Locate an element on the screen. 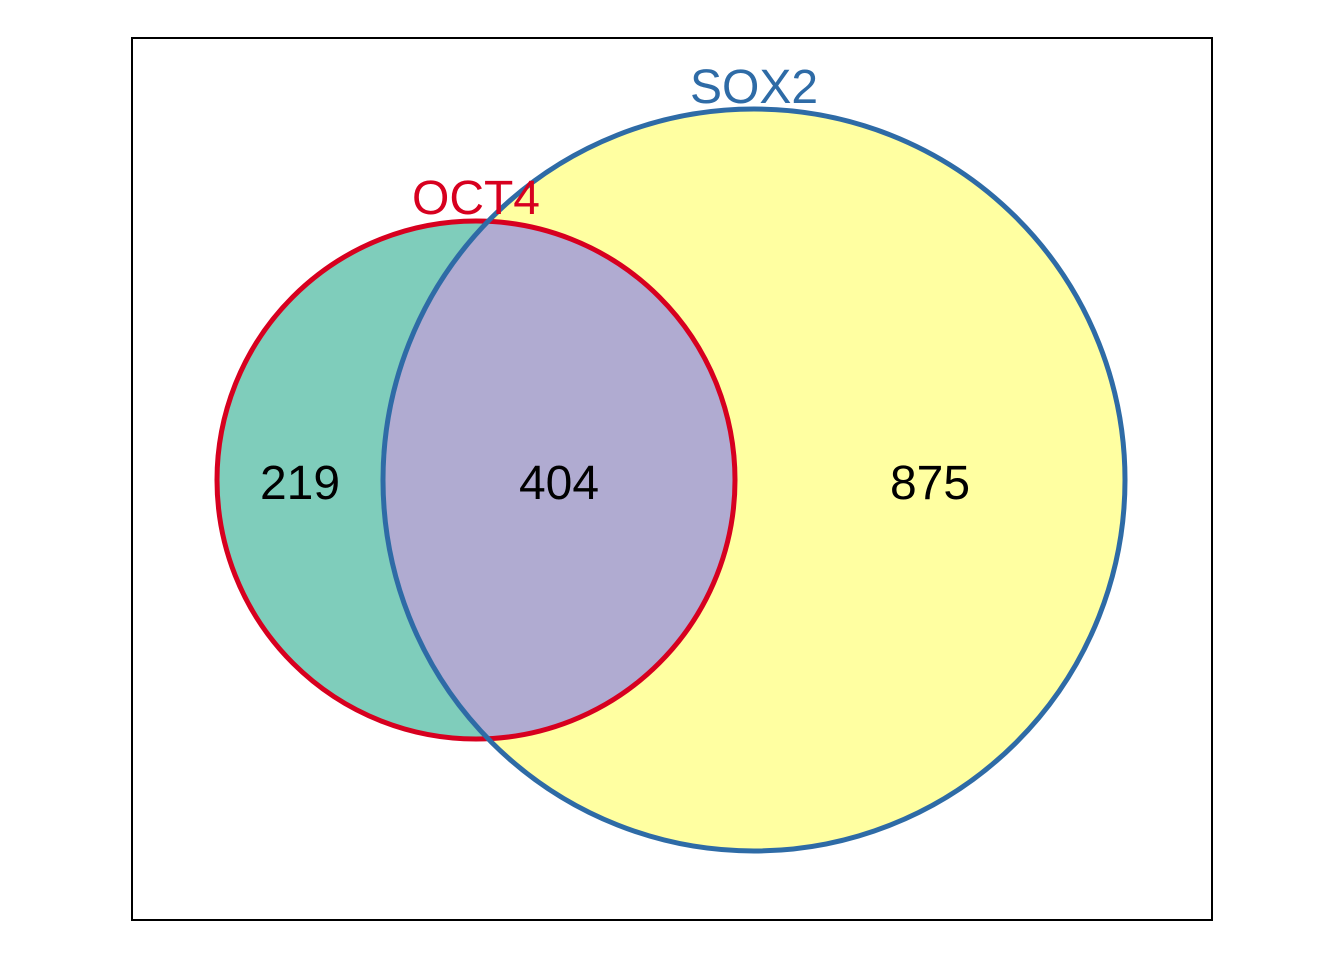 The width and height of the screenshot is (1344, 960). oct4-only-count: 219 is located at coordinates (300, 483).